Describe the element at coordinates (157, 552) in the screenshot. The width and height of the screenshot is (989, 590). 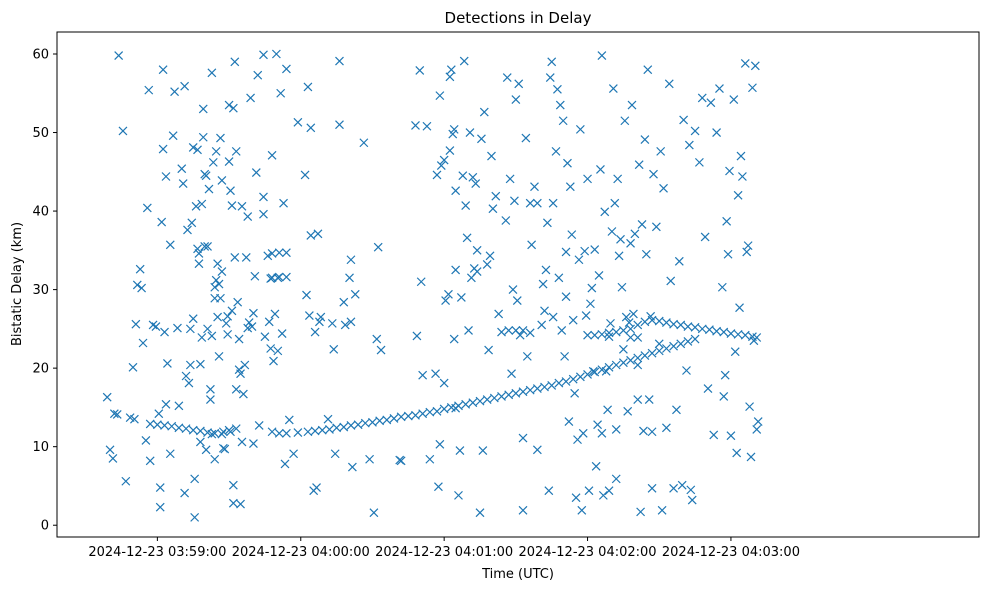
I see `x-tick-label: 2024-12-23 03:59:00` at that location.